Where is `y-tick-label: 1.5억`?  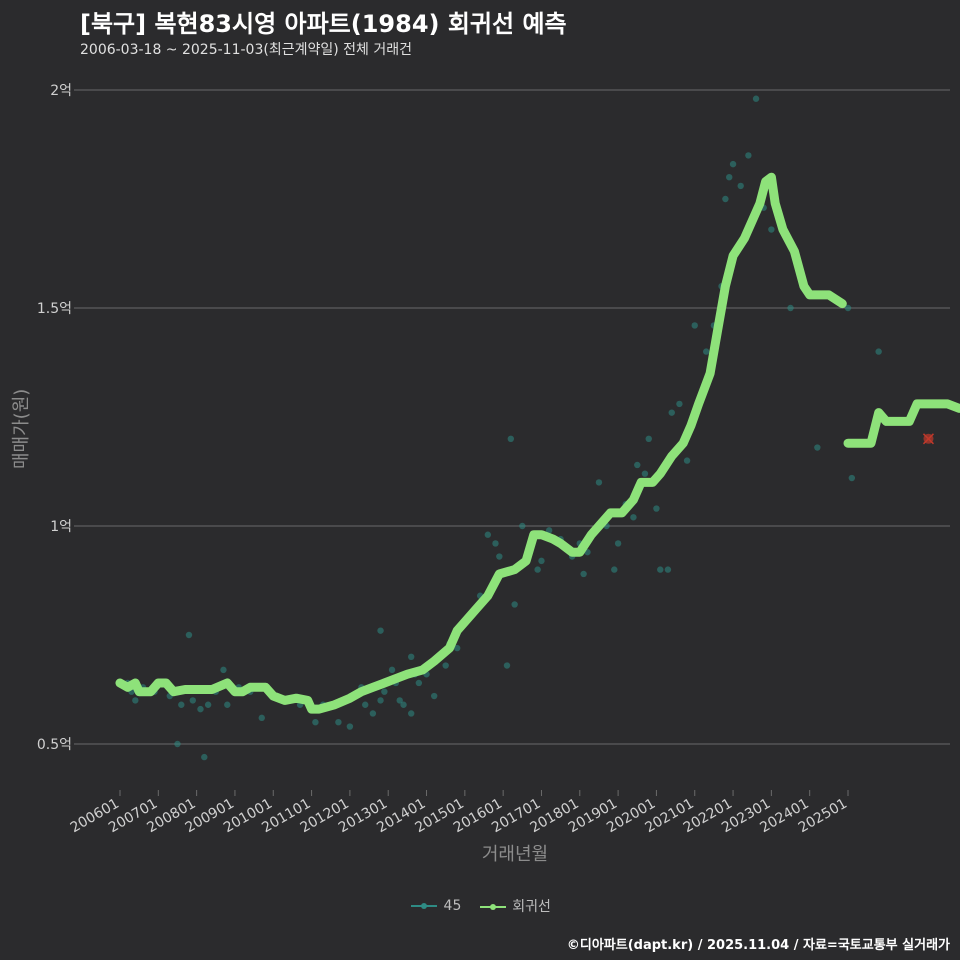 y-tick-label: 1.5억 is located at coordinates (54, 309).